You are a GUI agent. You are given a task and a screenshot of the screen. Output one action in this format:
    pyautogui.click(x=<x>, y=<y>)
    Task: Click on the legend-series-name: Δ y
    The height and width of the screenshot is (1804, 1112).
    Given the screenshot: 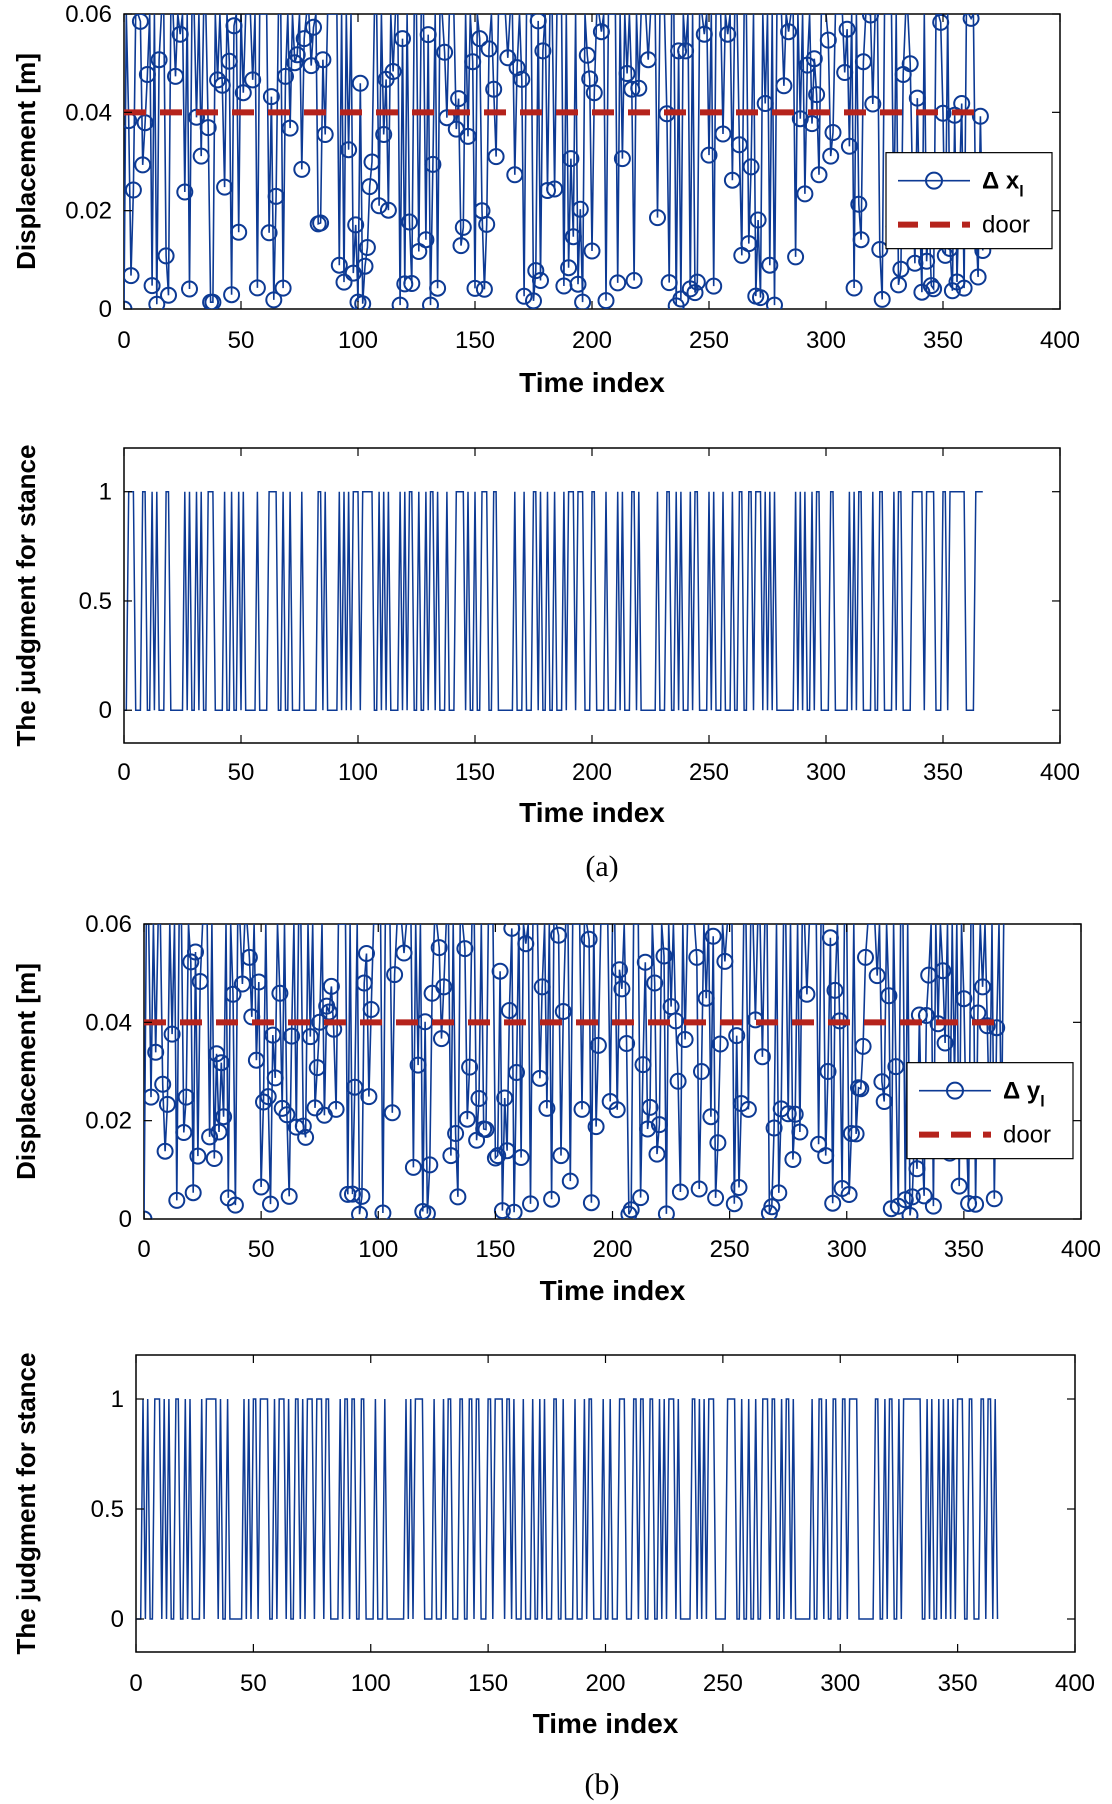 What is the action you would take?
    pyautogui.click(x=1022, y=1091)
    